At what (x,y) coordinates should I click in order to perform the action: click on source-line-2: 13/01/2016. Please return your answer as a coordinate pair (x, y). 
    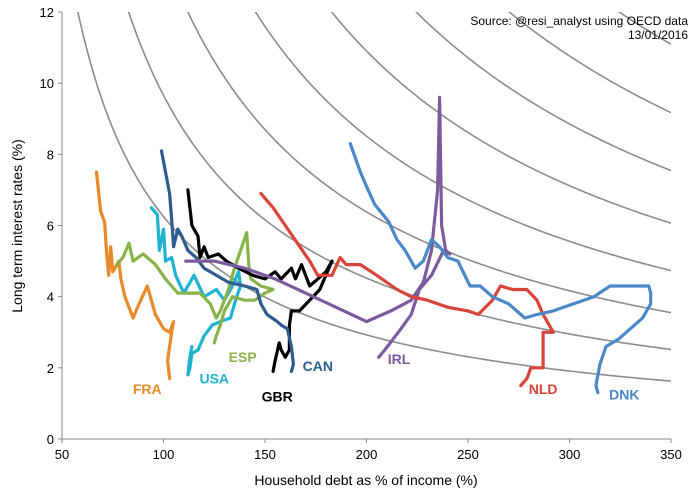
    Looking at the image, I should click on (658, 35).